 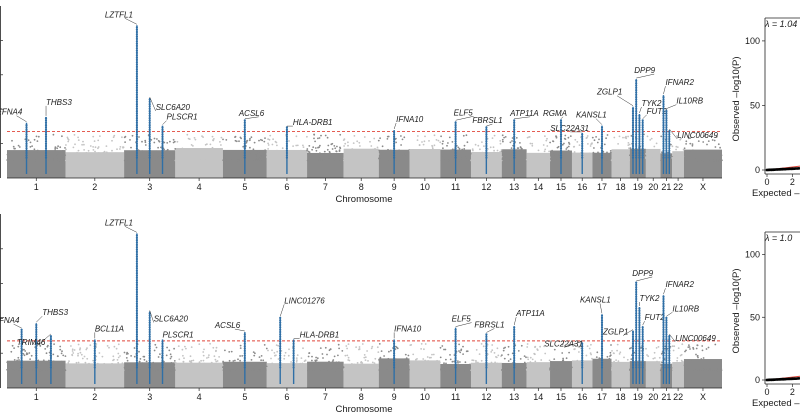 What do you see at coordinates (766, 392) in the screenshot?
I see `qq-x-tick-label: 0` at bounding box center [766, 392].